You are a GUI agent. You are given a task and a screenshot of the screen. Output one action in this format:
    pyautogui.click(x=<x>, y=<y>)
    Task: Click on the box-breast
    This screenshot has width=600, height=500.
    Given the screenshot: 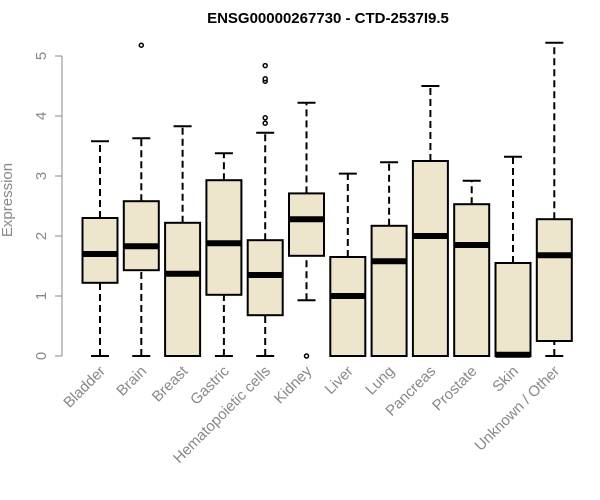 What is the action you would take?
    pyautogui.click(x=183, y=241)
    